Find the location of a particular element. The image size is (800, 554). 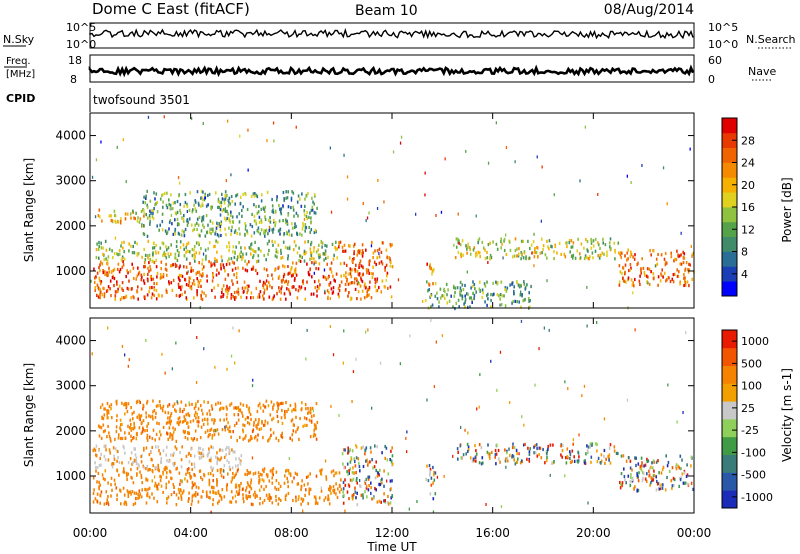

colorbar-tick-label: 100 is located at coordinates (751, 386).